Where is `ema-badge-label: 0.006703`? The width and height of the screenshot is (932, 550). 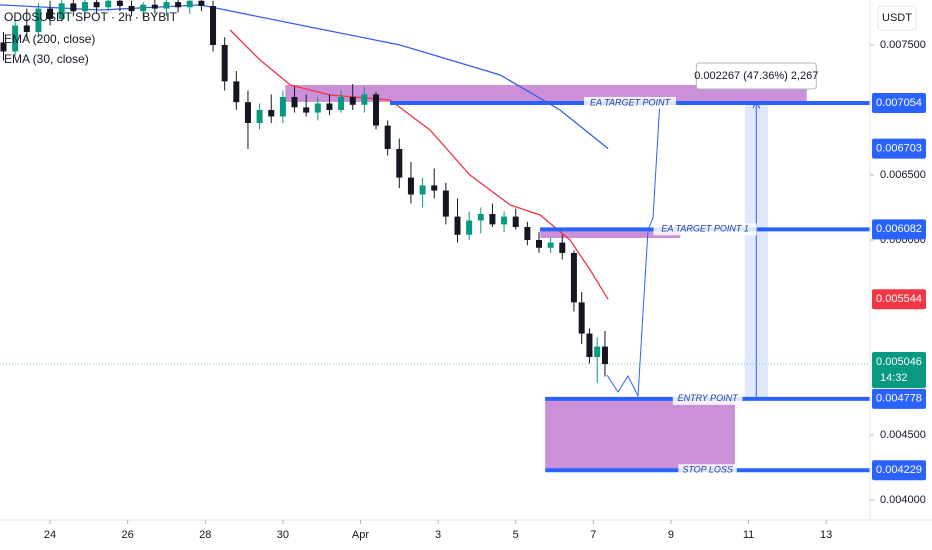 ema-badge-label: 0.006703 is located at coordinates (899, 148).